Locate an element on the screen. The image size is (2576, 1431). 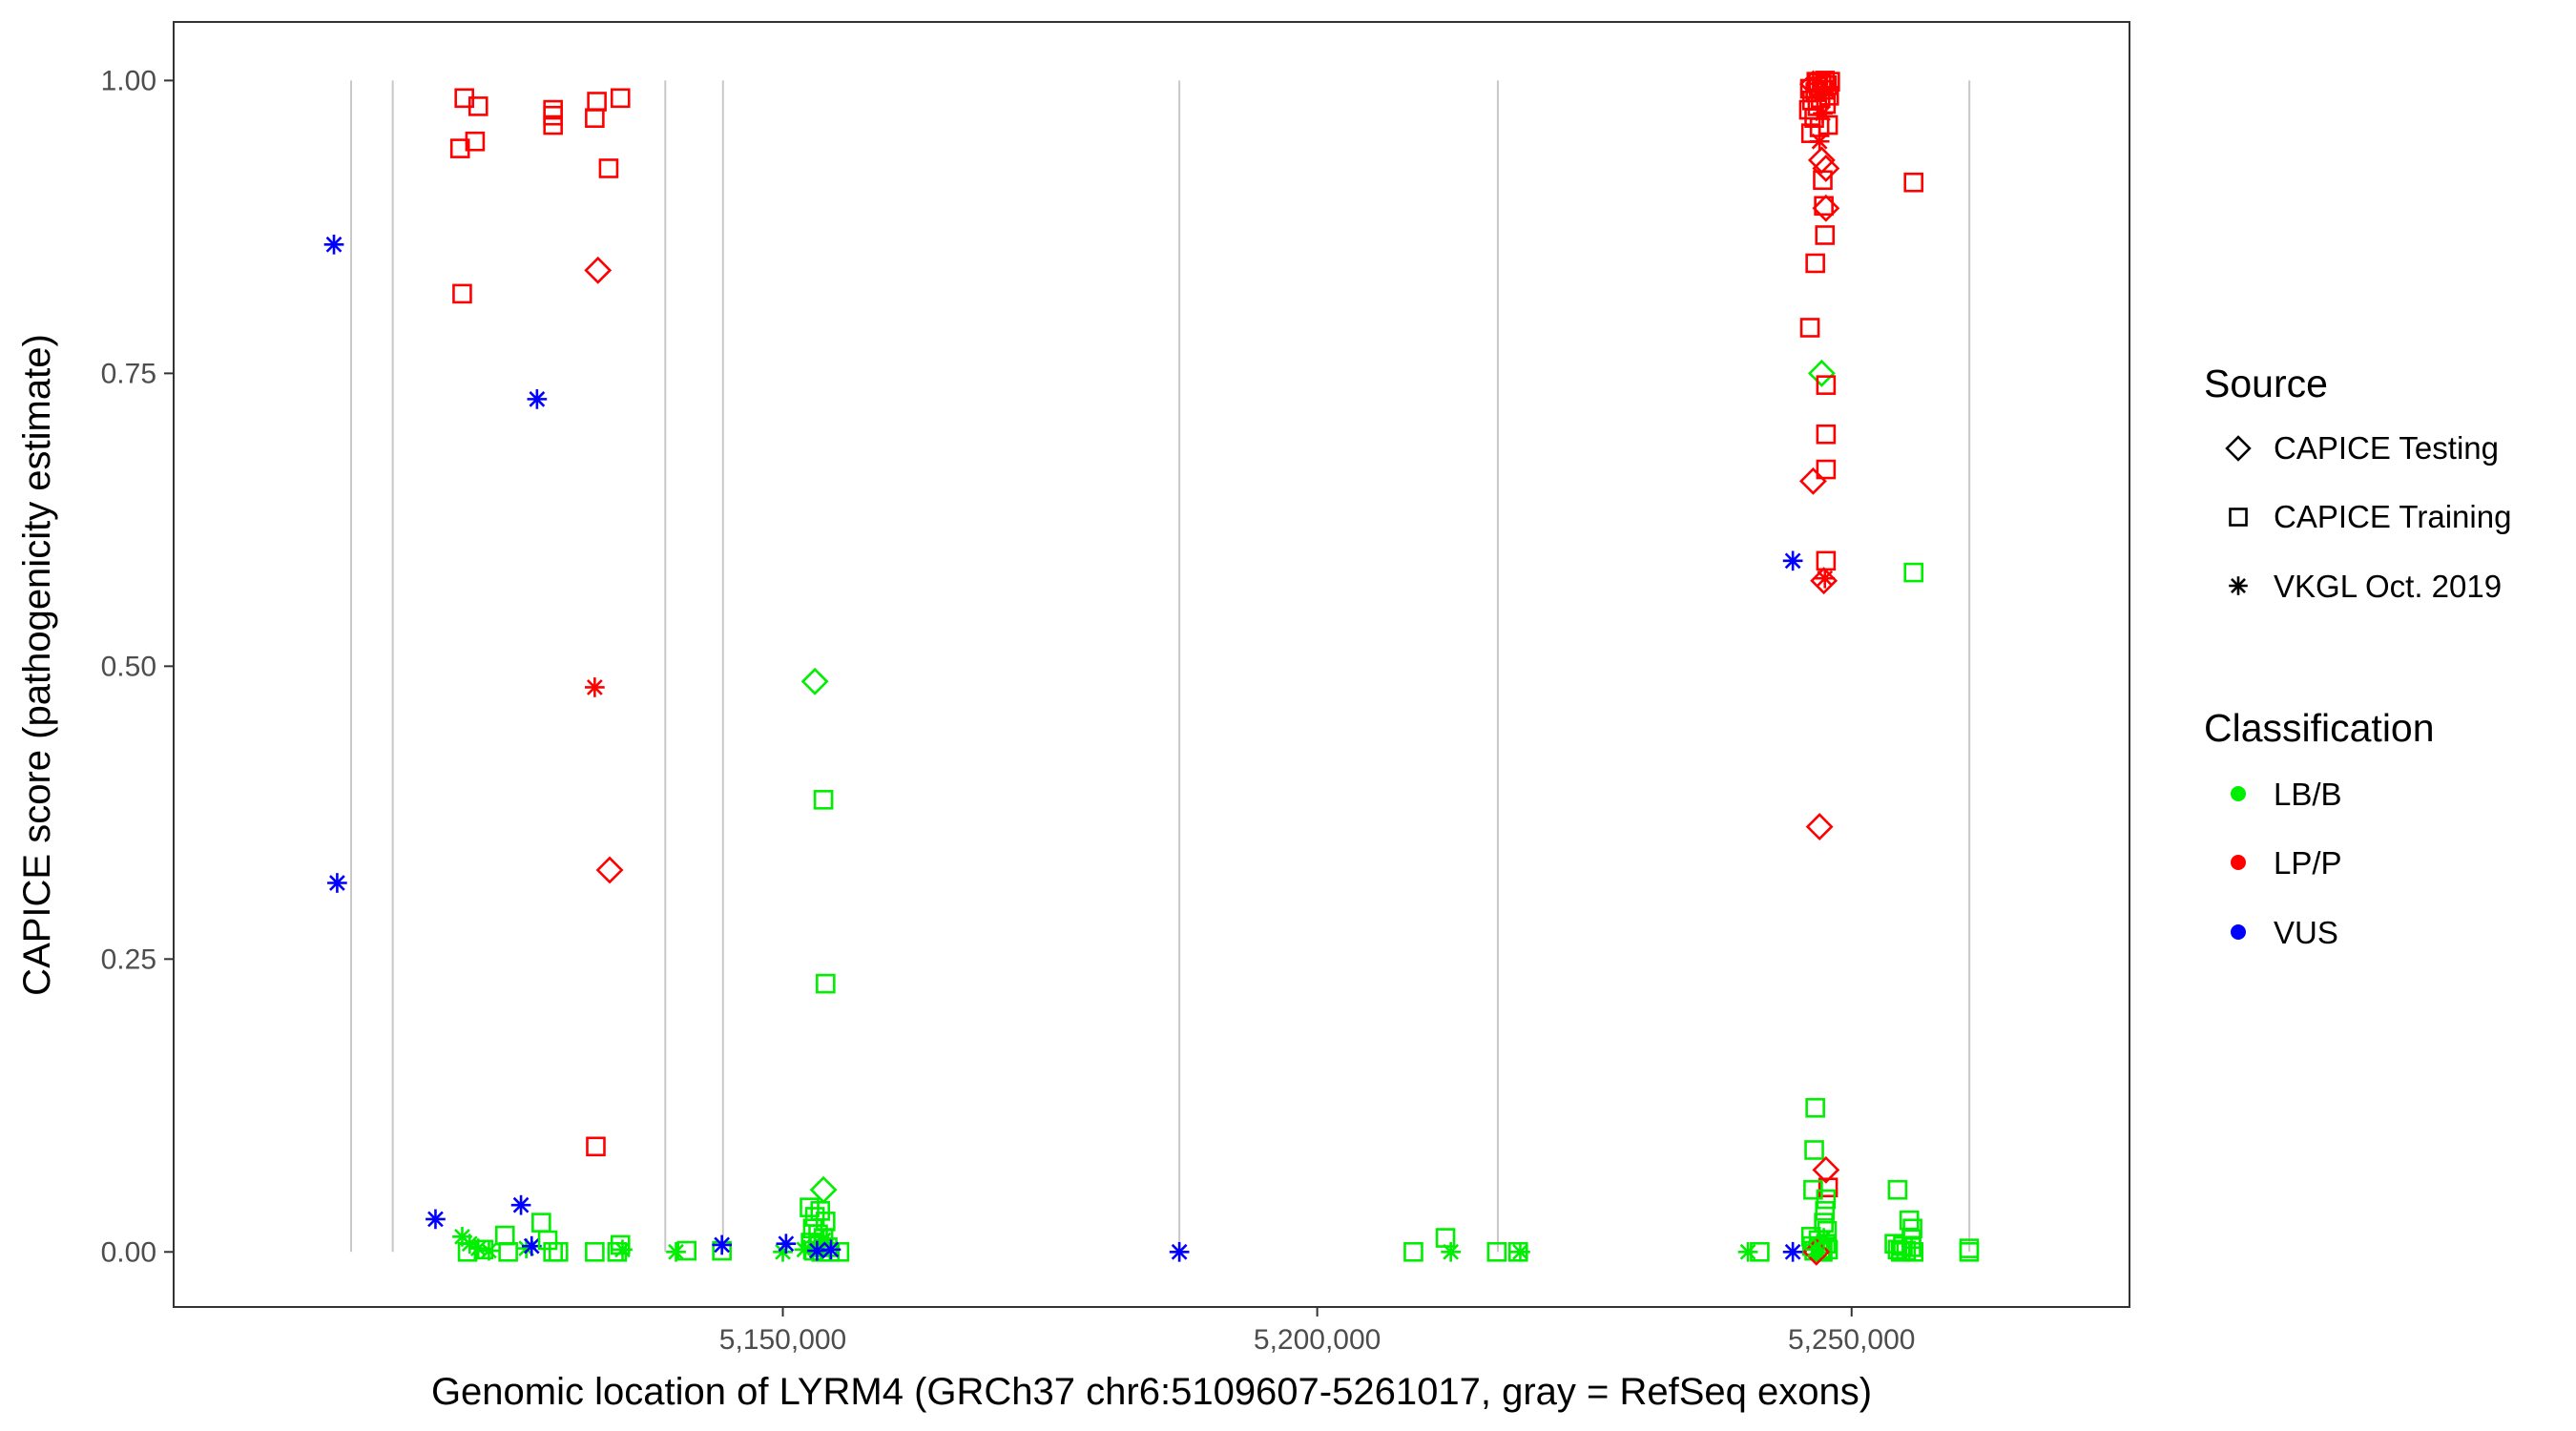
diamond-marker is located at coordinates (2238, 448).